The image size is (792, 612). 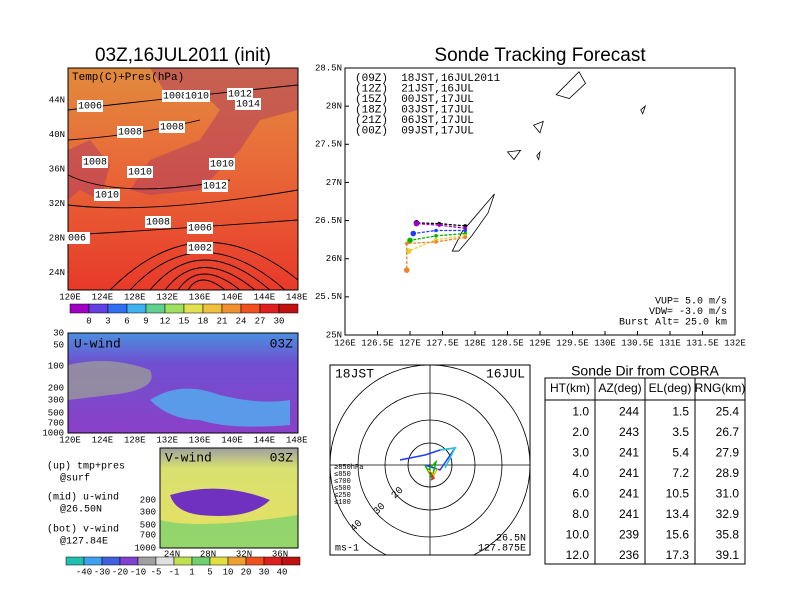 What do you see at coordinates (414, 121) in the screenshot?
I see `legend-entry: (21Z) 06JST,17JUL` at bounding box center [414, 121].